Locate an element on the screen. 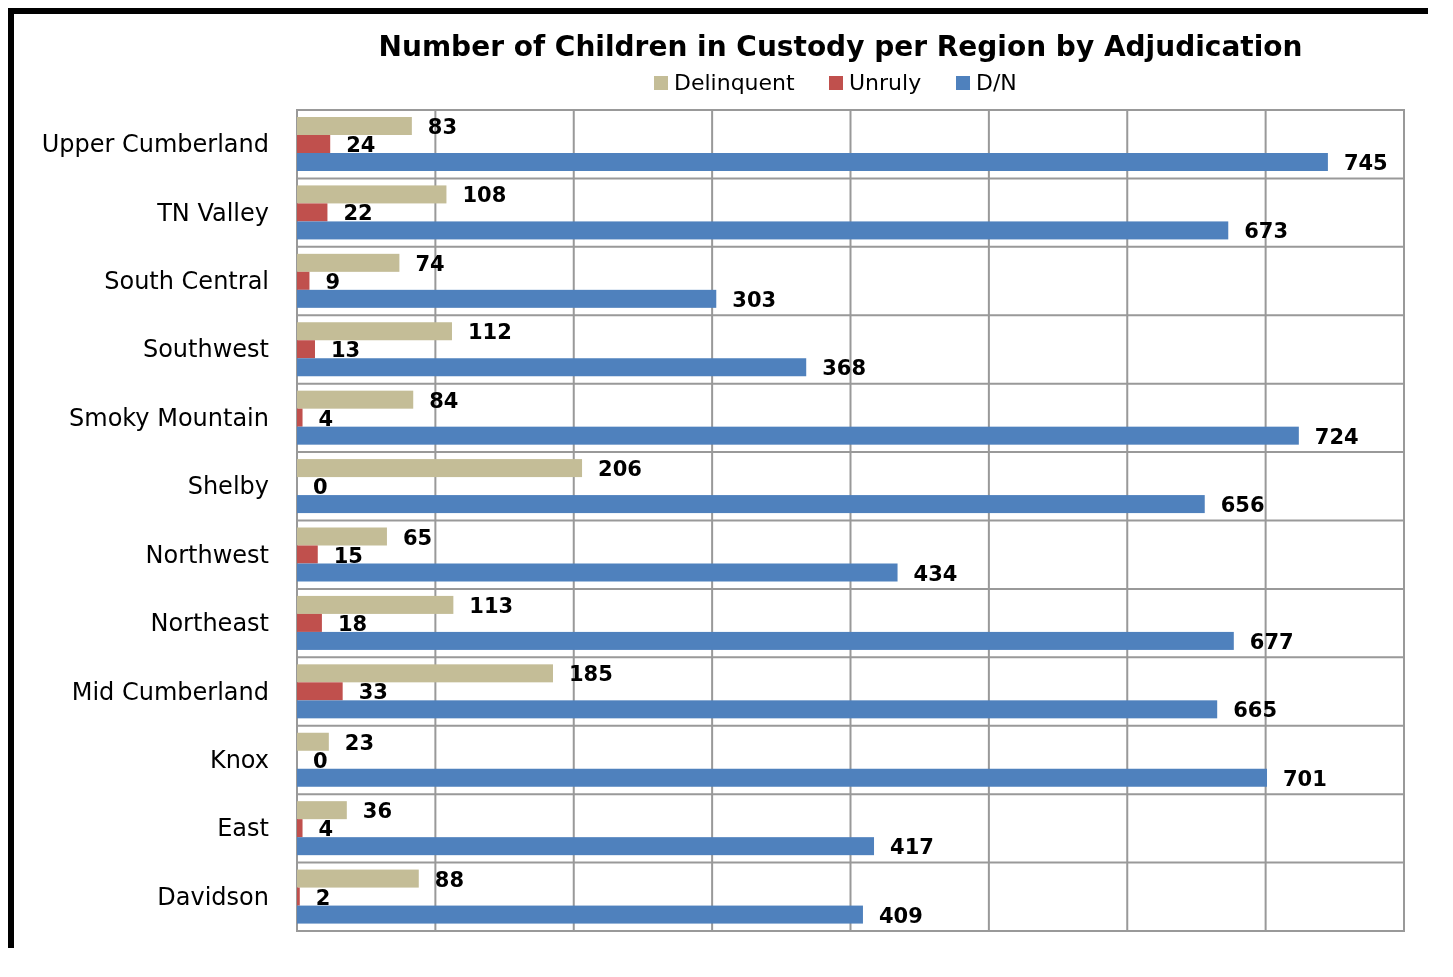  data-label: 36 is located at coordinates (377, 811).